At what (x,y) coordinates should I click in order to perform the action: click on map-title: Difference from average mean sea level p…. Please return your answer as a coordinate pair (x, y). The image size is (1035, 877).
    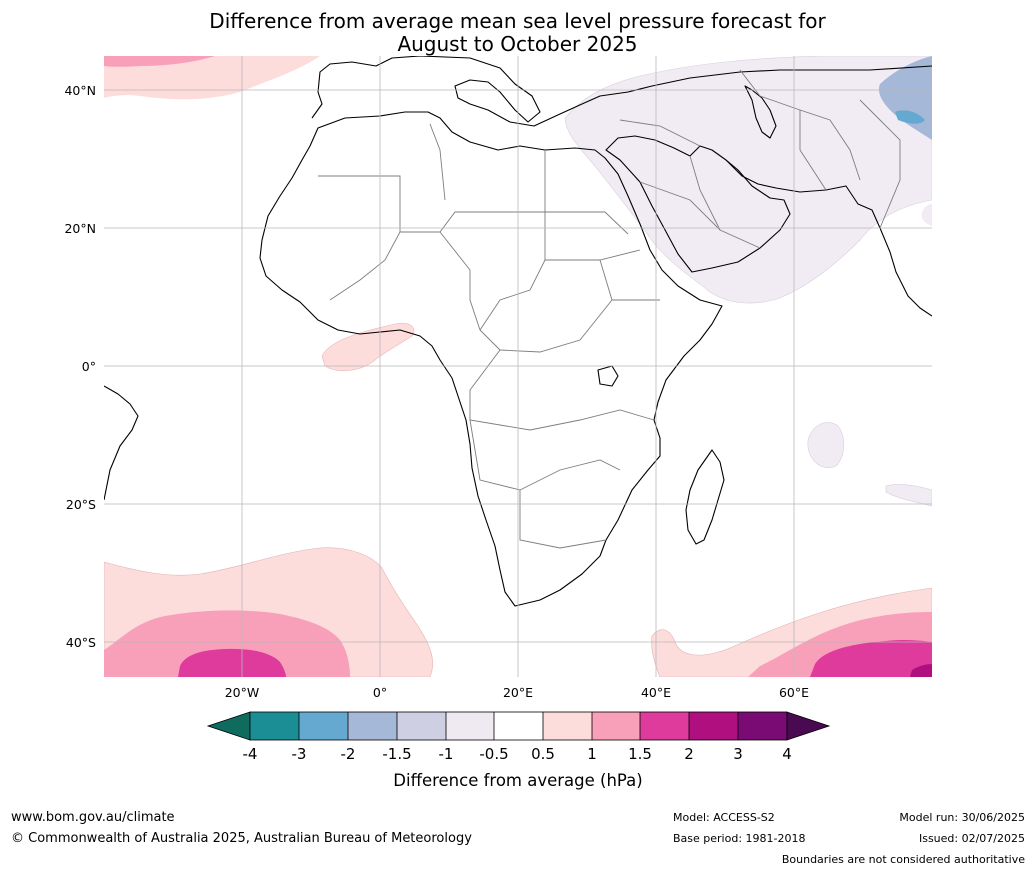
    Looking at the image, I should click on (517, 33).